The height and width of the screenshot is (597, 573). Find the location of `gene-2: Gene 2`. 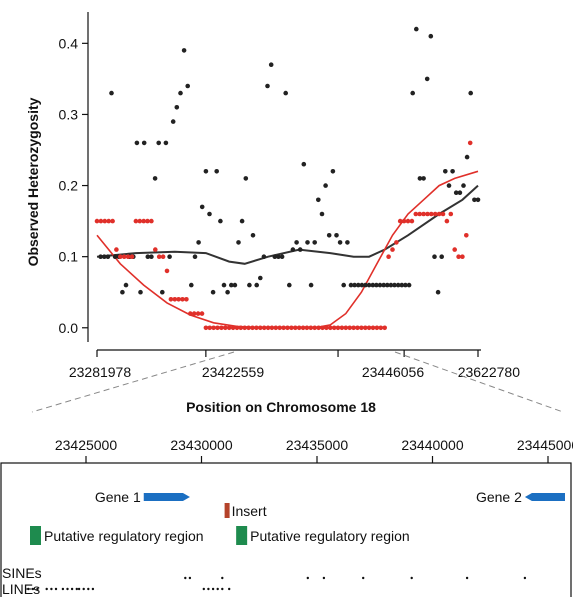

gene-2: Gene 2 is located at coordinates (520, 497).